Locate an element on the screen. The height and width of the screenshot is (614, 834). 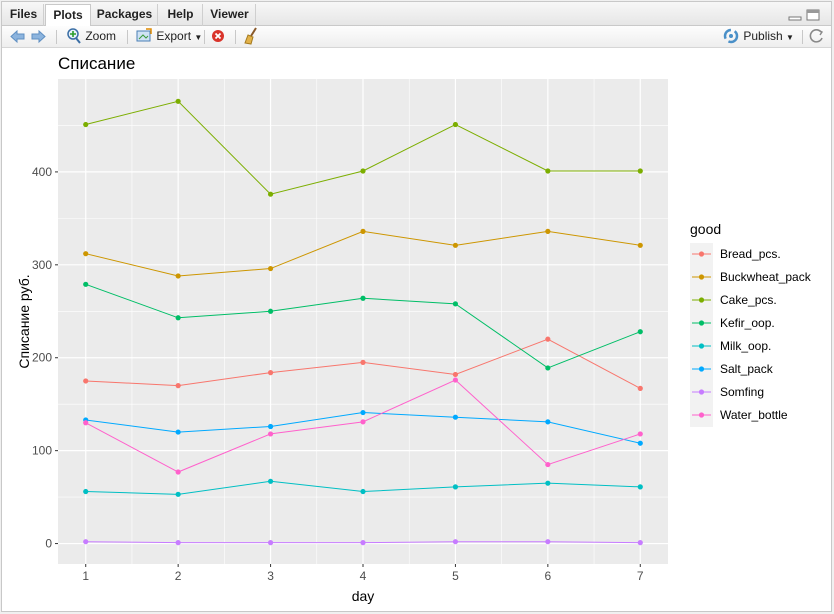
y-tick-label: 200 is located at coordinates (42, 358).